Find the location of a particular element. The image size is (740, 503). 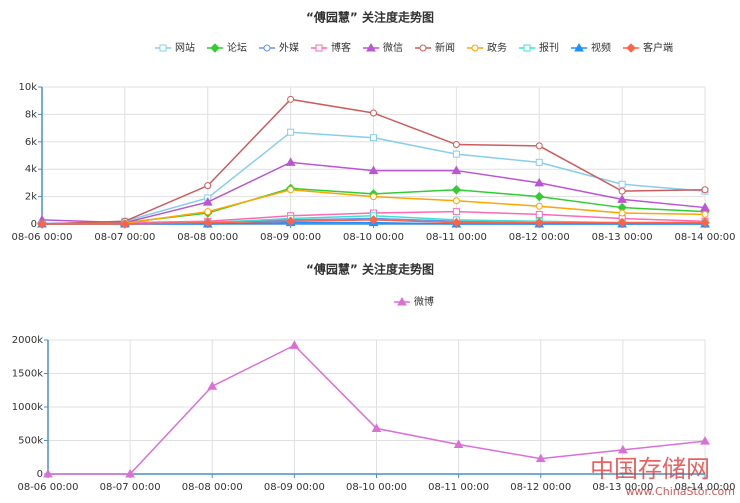

legend-label: 视频 is located at coordinates (601, 47).